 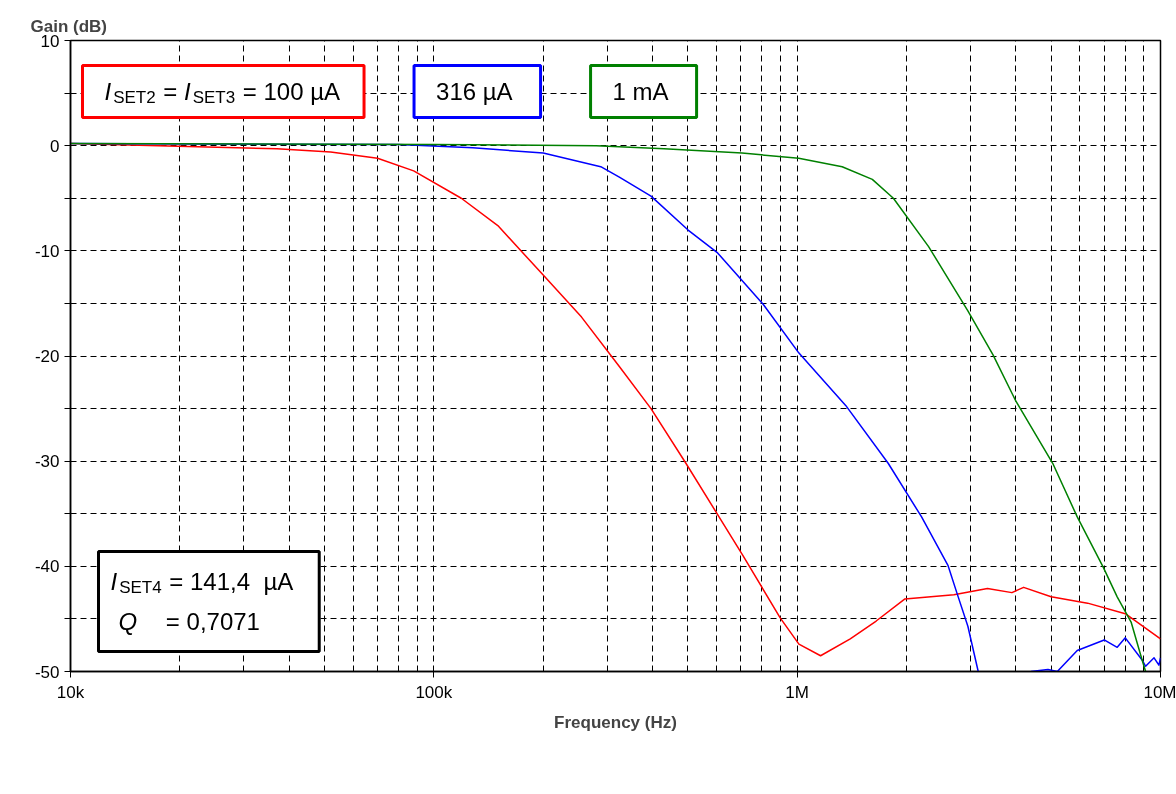 I want to click on series-label: 316 µA, so click(x=474, y=91).